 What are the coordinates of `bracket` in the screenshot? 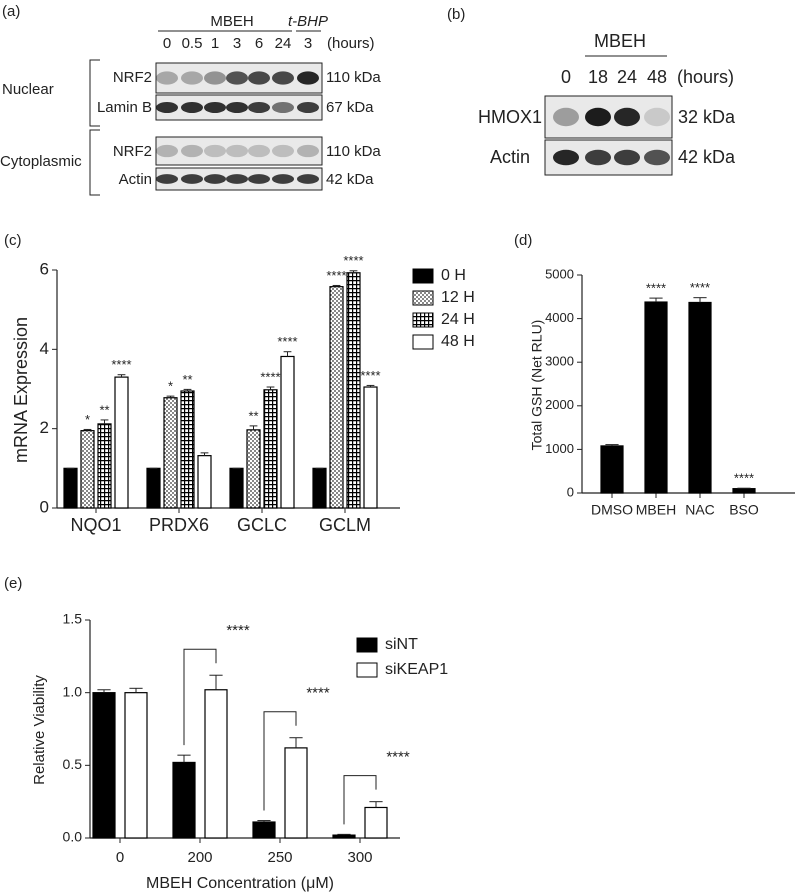 It's located at (94, 127).